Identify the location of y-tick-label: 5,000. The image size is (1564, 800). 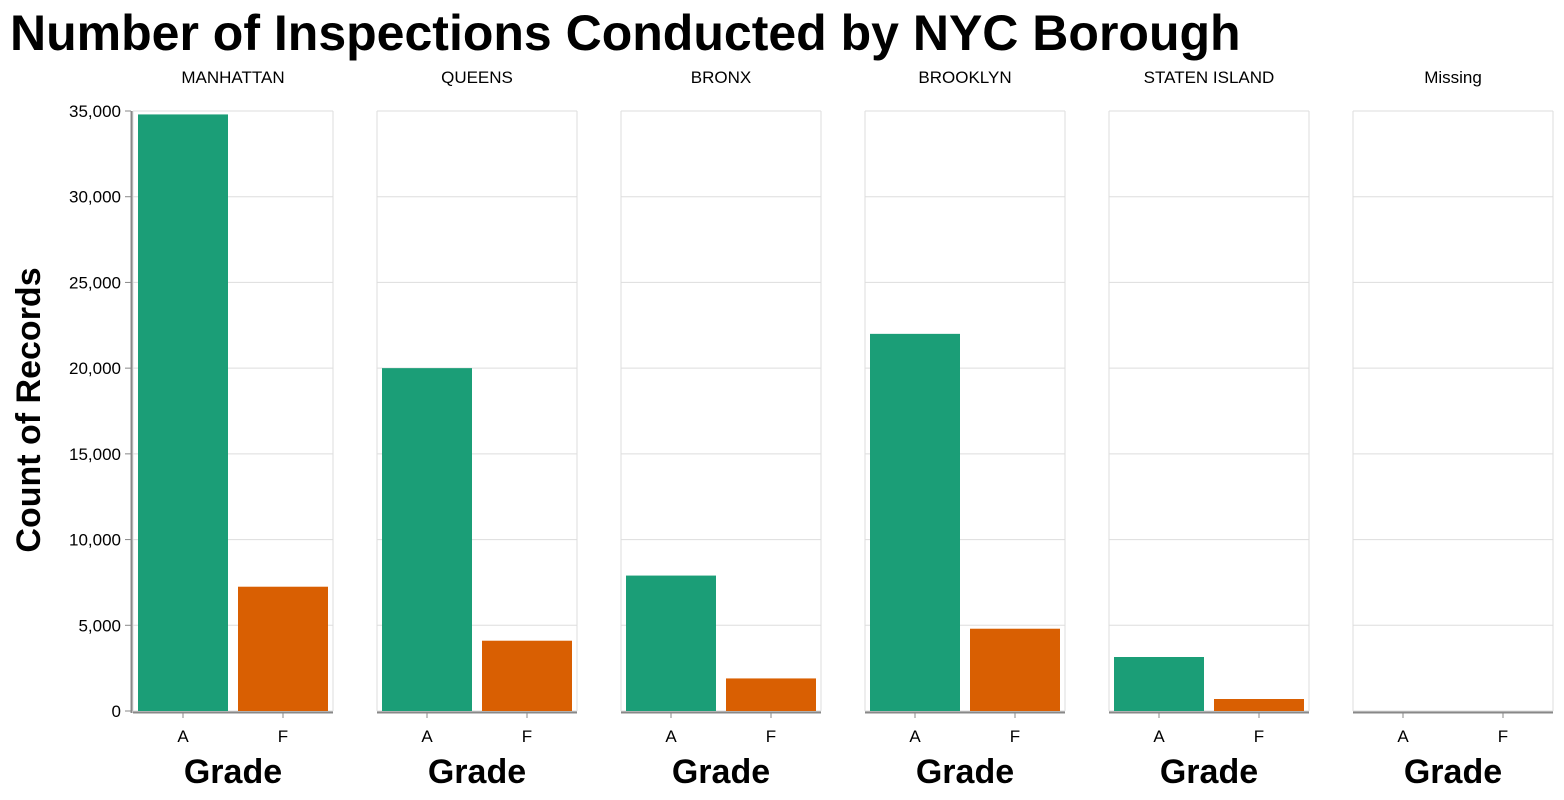
(99, 625).